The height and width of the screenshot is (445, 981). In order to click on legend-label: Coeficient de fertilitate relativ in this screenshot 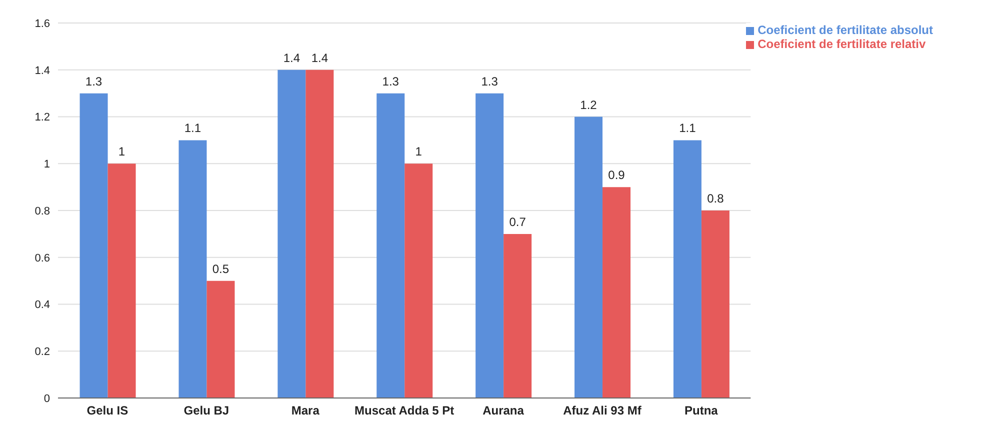, I will do `click(842, 44)`.